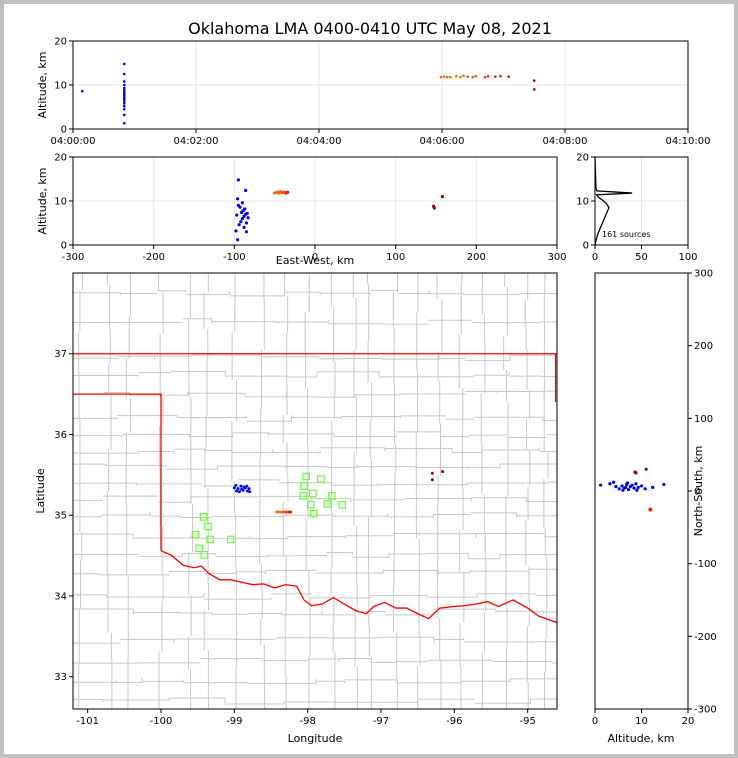 The image size is (738, 758). Describe the element at coordinates (73, 257) in the screenshot. I see `east-west-xtick: -300` at that location.